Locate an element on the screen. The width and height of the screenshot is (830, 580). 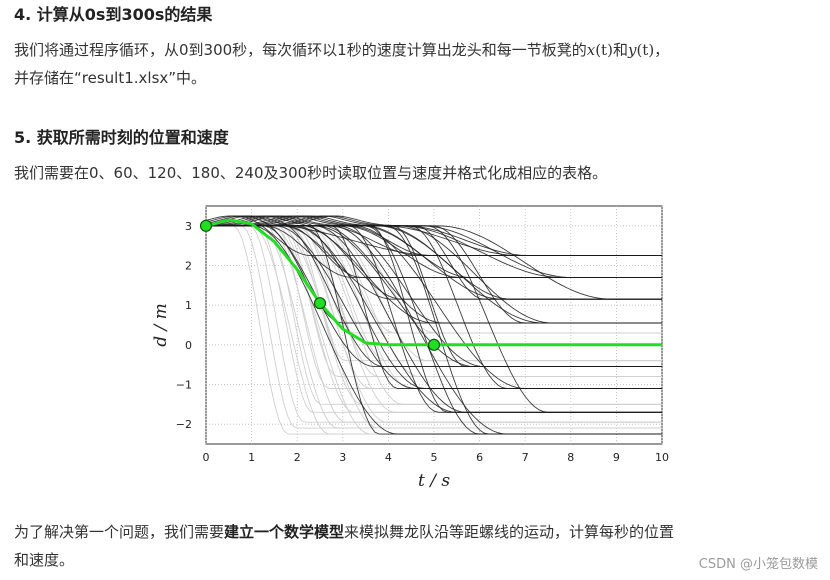
x-tick-label: 7 is located at coordinates (525, 457).